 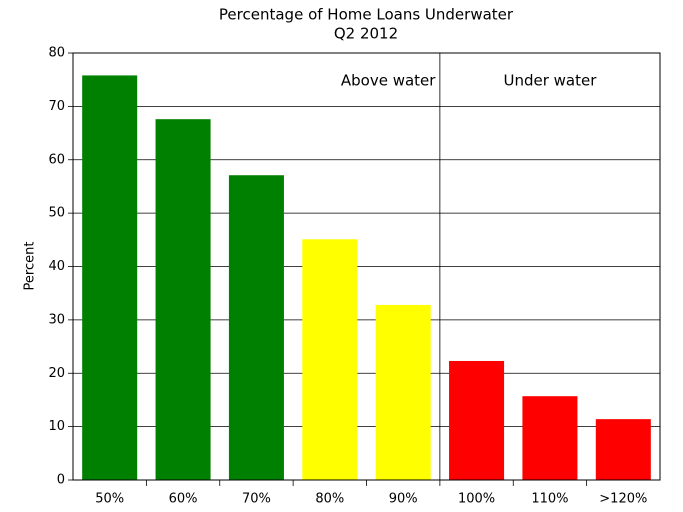 I want to click on chart-subtitle: Q2 2012, so click(x=366, y=34).